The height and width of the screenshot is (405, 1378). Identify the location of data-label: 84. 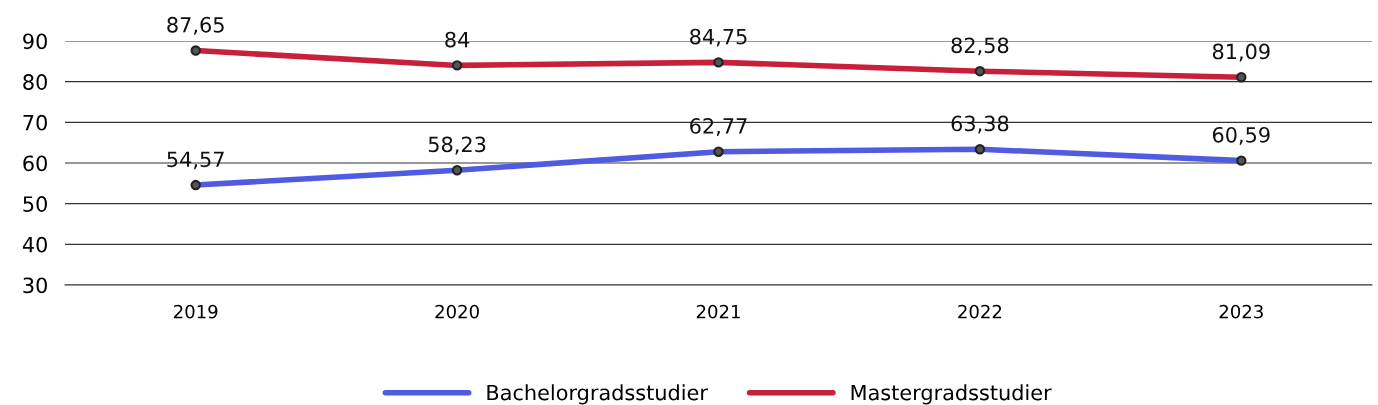
(457, 39).